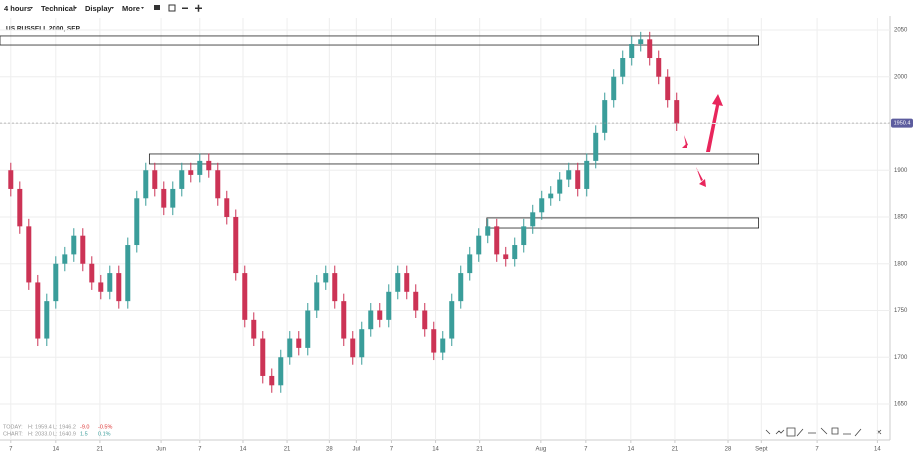  Describe the element at coordinates (64, 427) in the screenshot. I see `info-text: L: 1946.2` at that location.